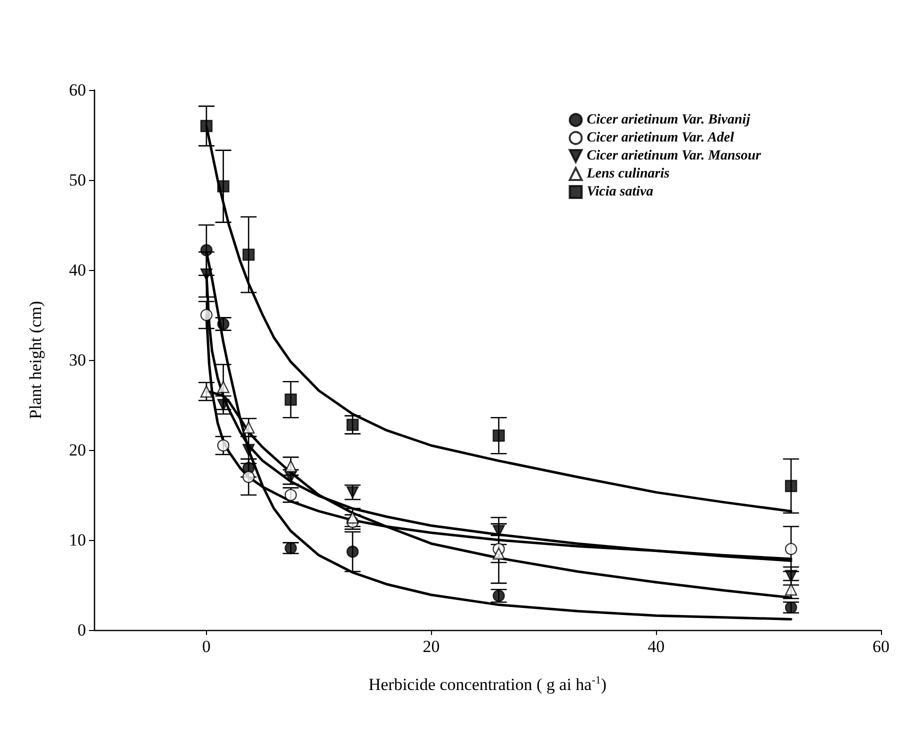 The image size is (924, 738). I want to click on y-tick-label: 30, so click(77, 360).